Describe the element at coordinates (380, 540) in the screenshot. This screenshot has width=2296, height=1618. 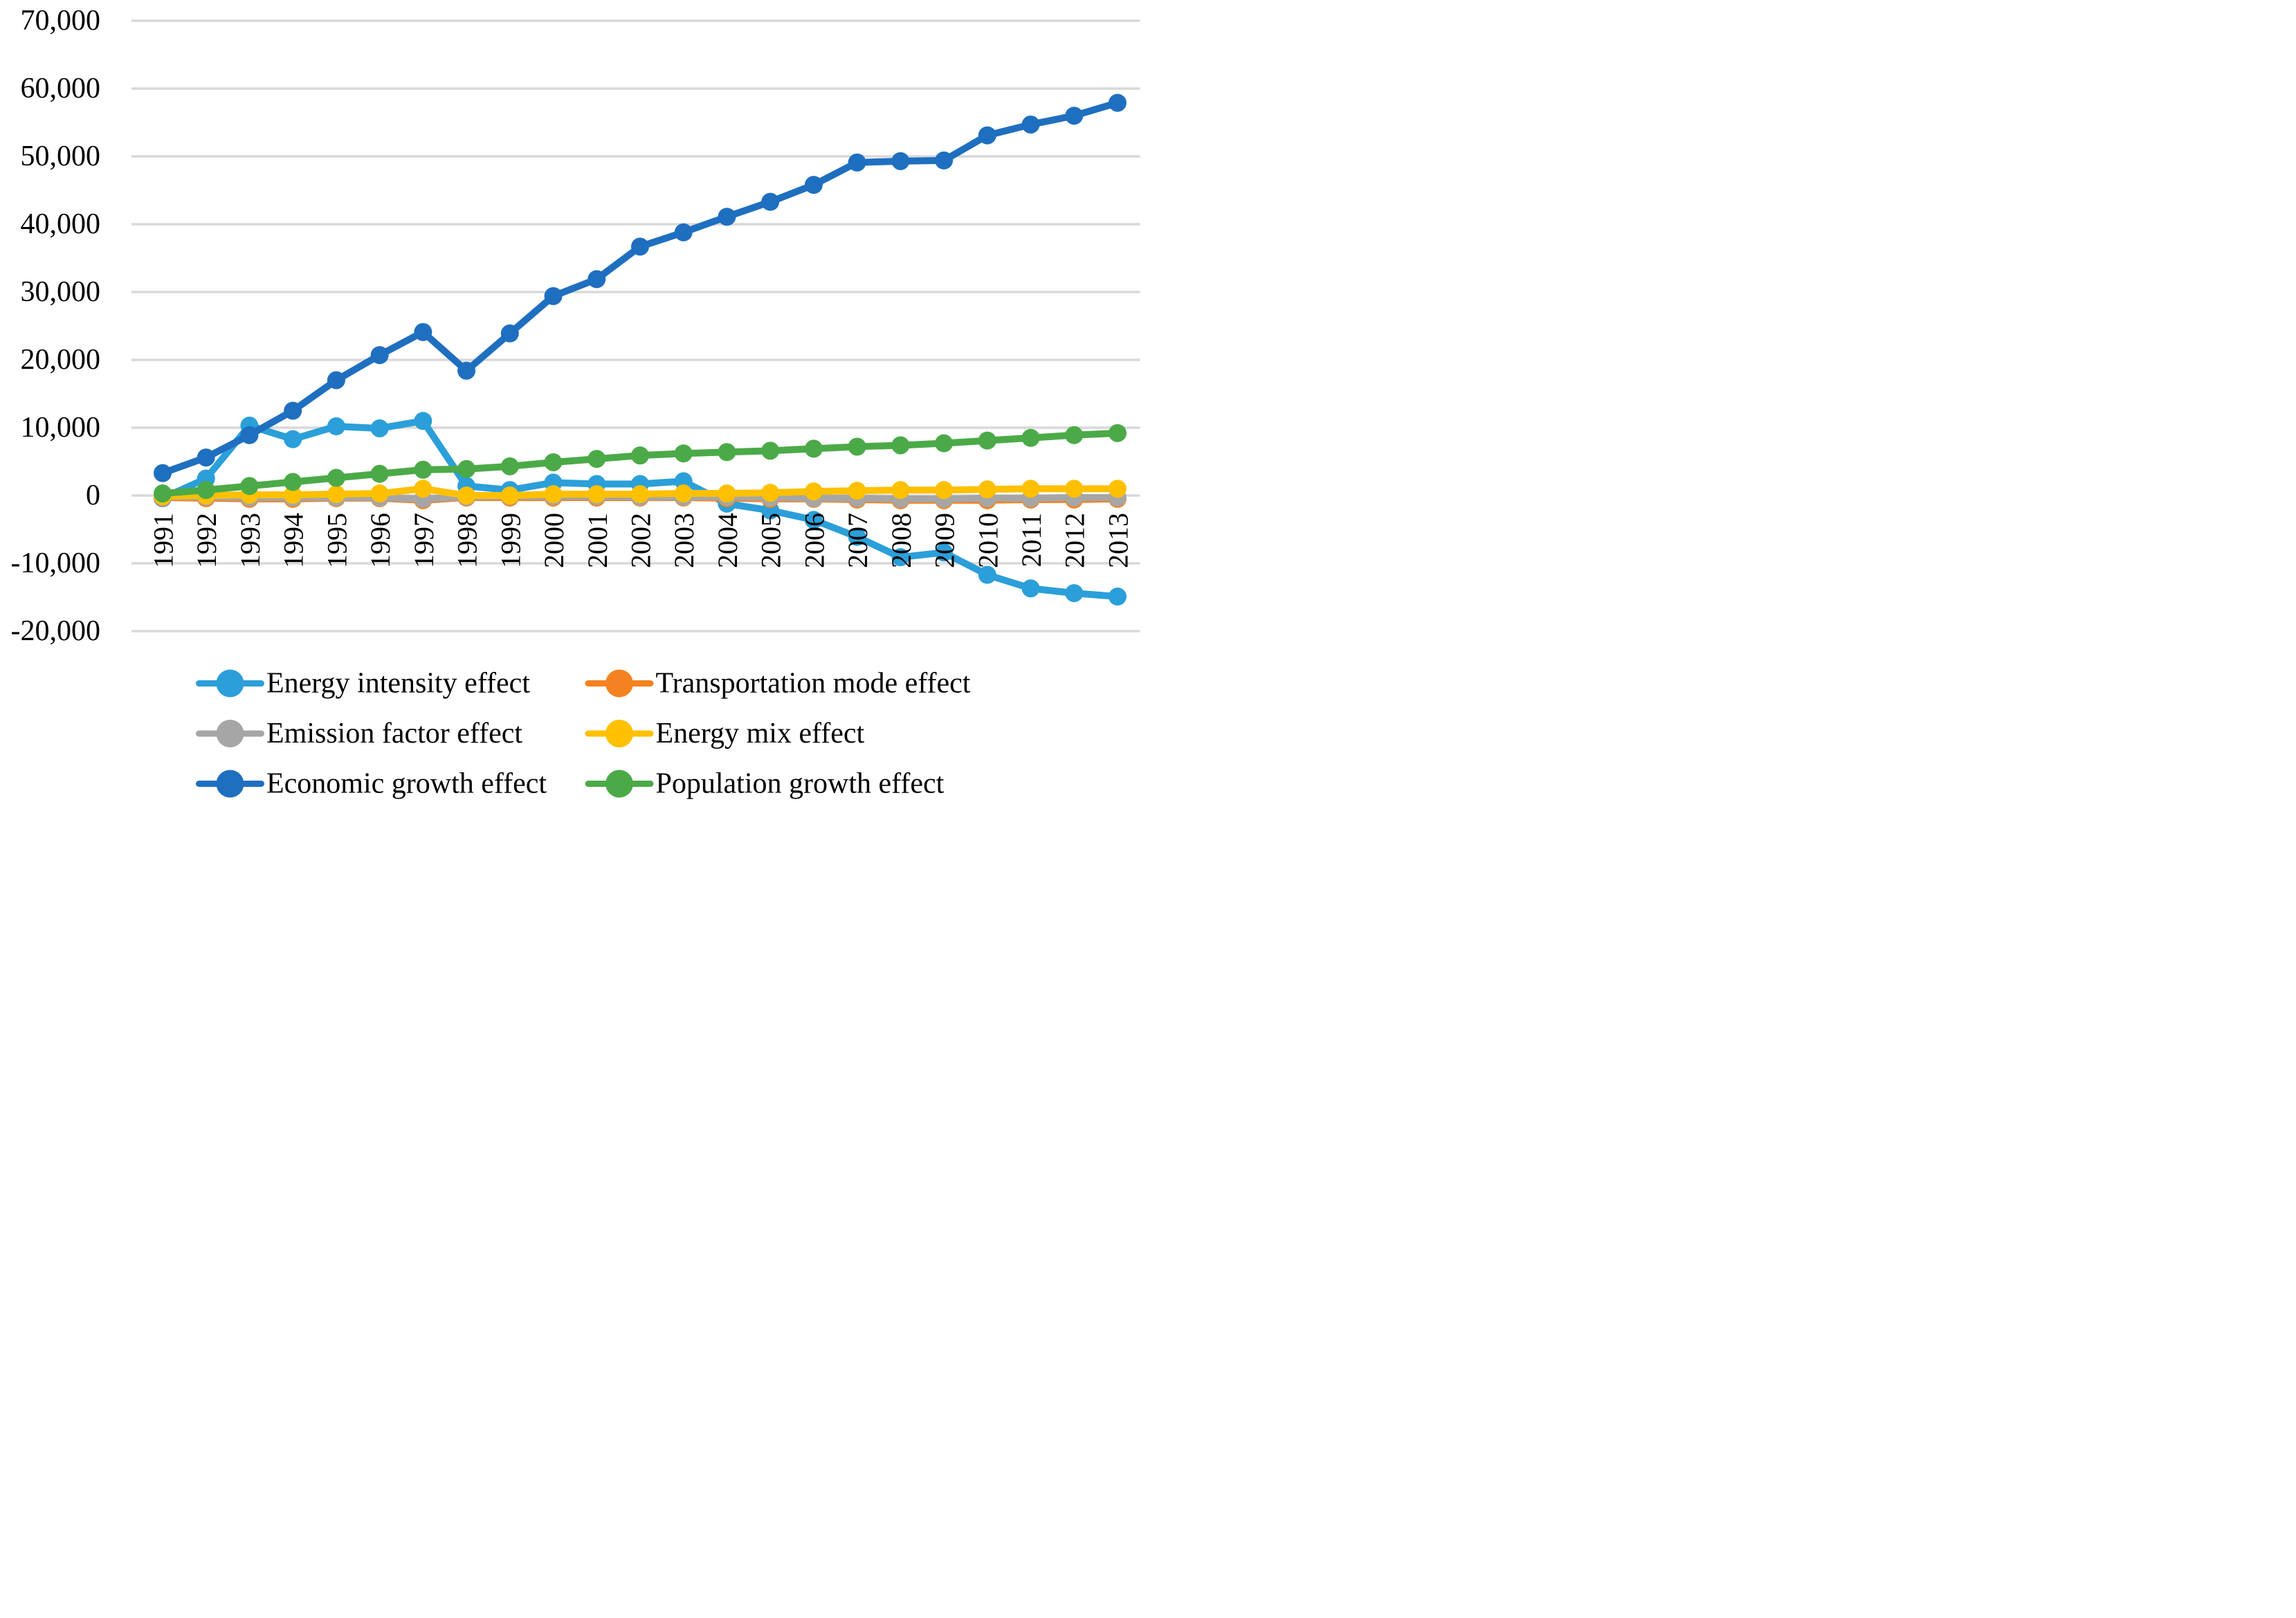
I see `x-tick-label: 1996` at that location.